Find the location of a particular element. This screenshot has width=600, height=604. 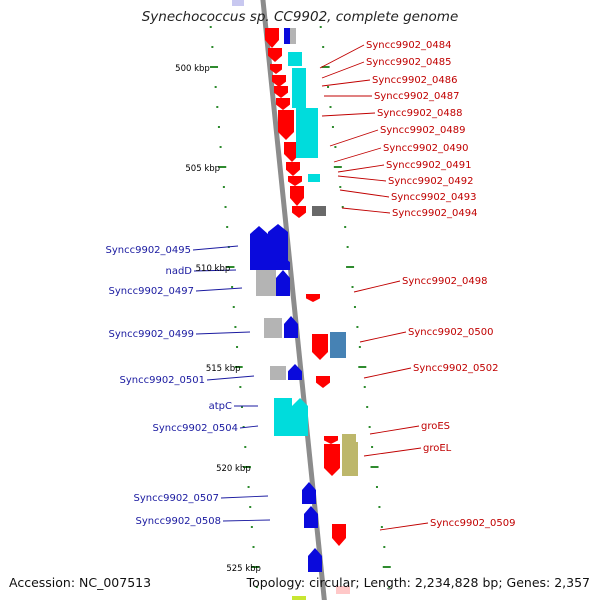

gene-label-reverse: Syncc9902_0497 is located at coordinates (152, 291).